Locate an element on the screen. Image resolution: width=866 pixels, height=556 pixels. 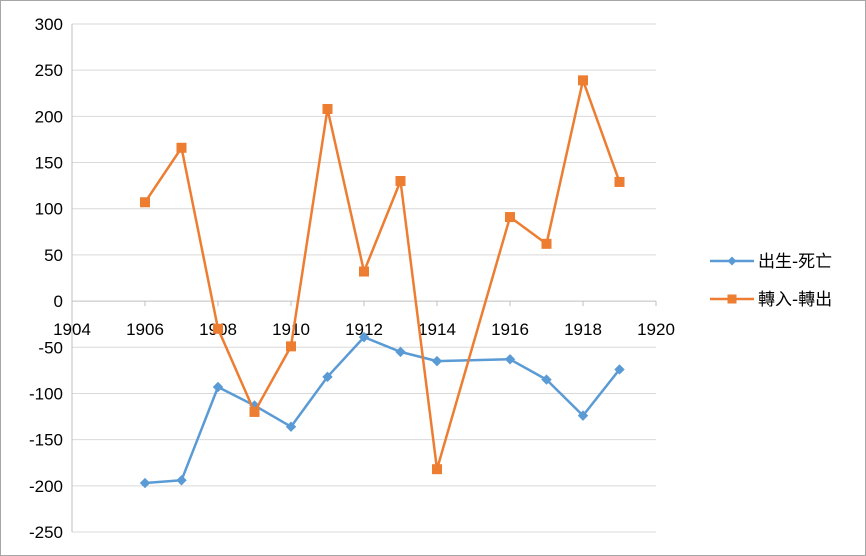
y-tick-label: 250 is located at coordinates (49, 70).